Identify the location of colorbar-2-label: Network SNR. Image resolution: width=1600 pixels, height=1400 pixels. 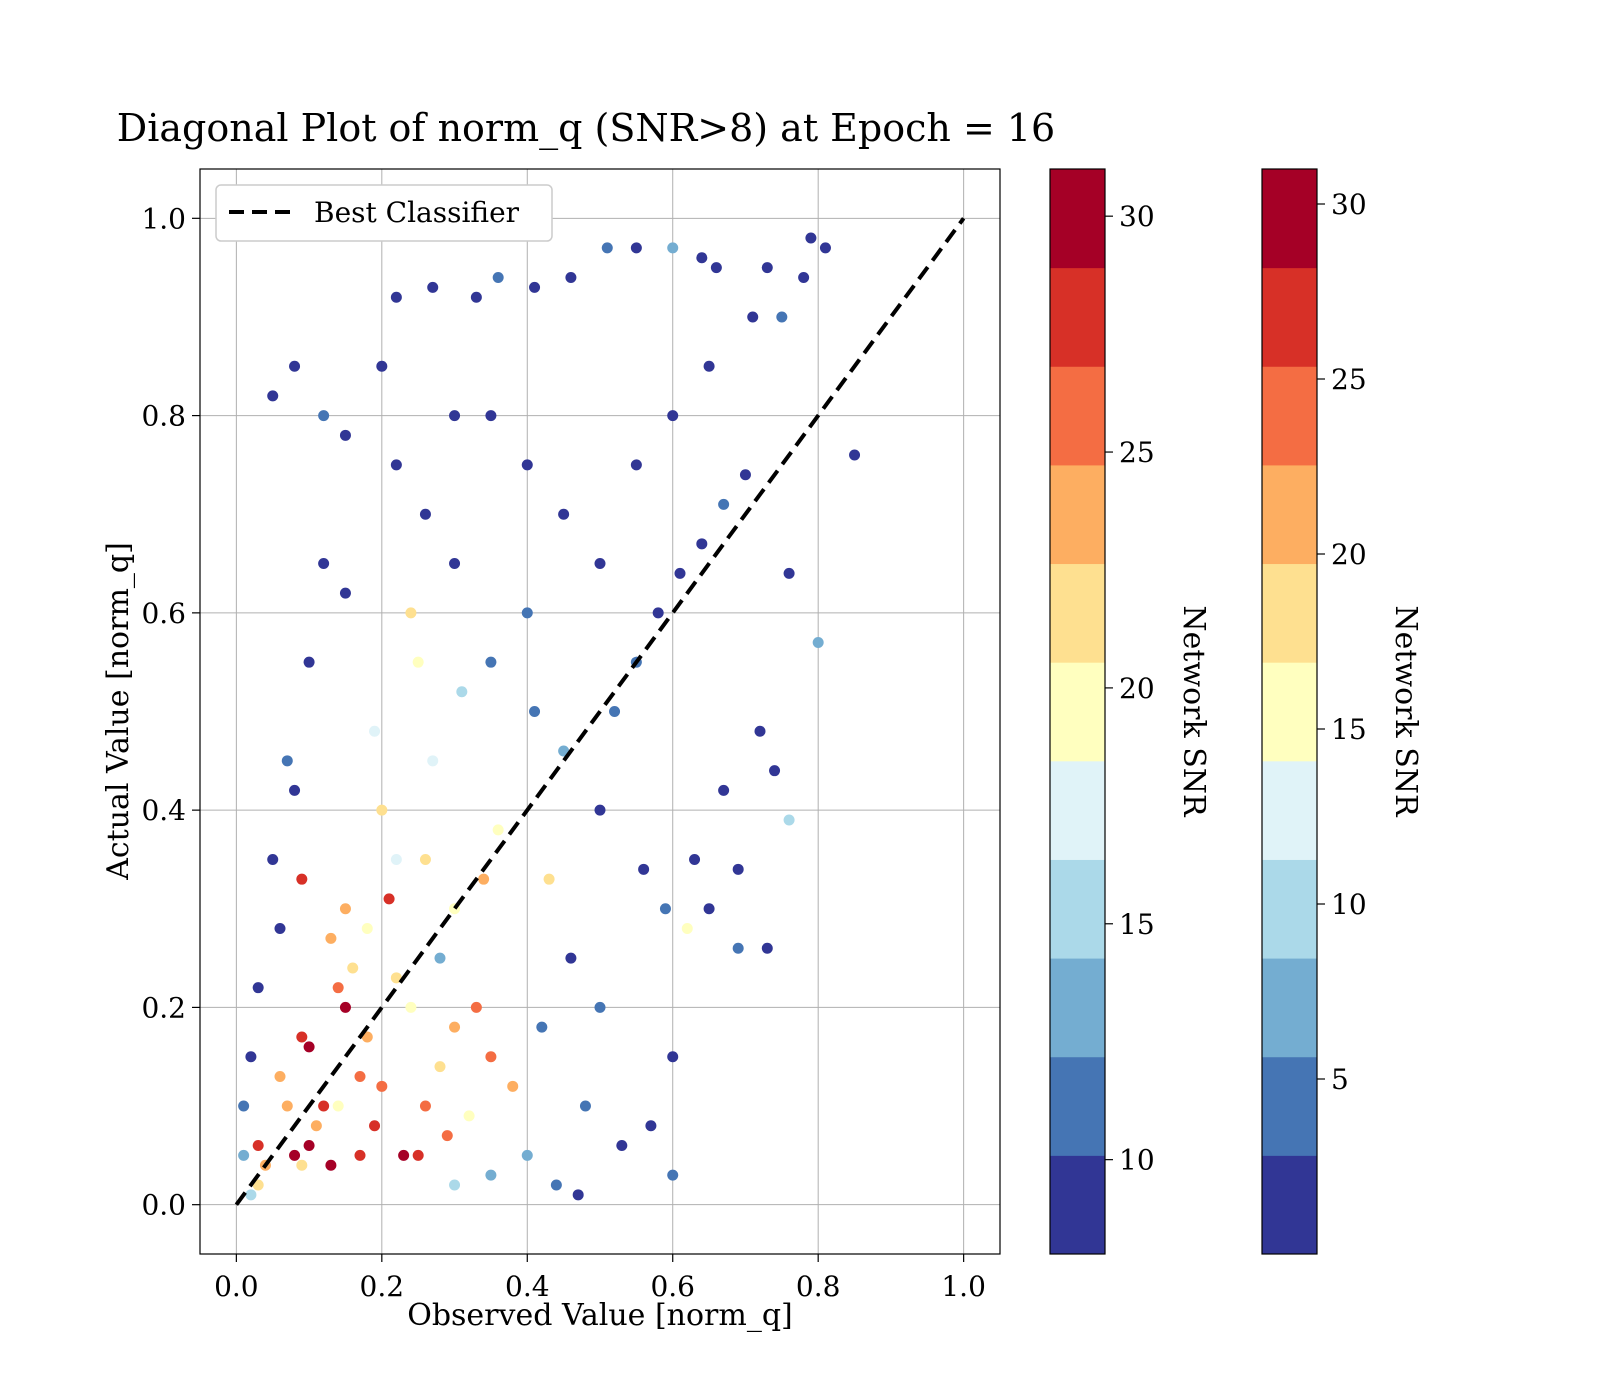
(1405, 711).